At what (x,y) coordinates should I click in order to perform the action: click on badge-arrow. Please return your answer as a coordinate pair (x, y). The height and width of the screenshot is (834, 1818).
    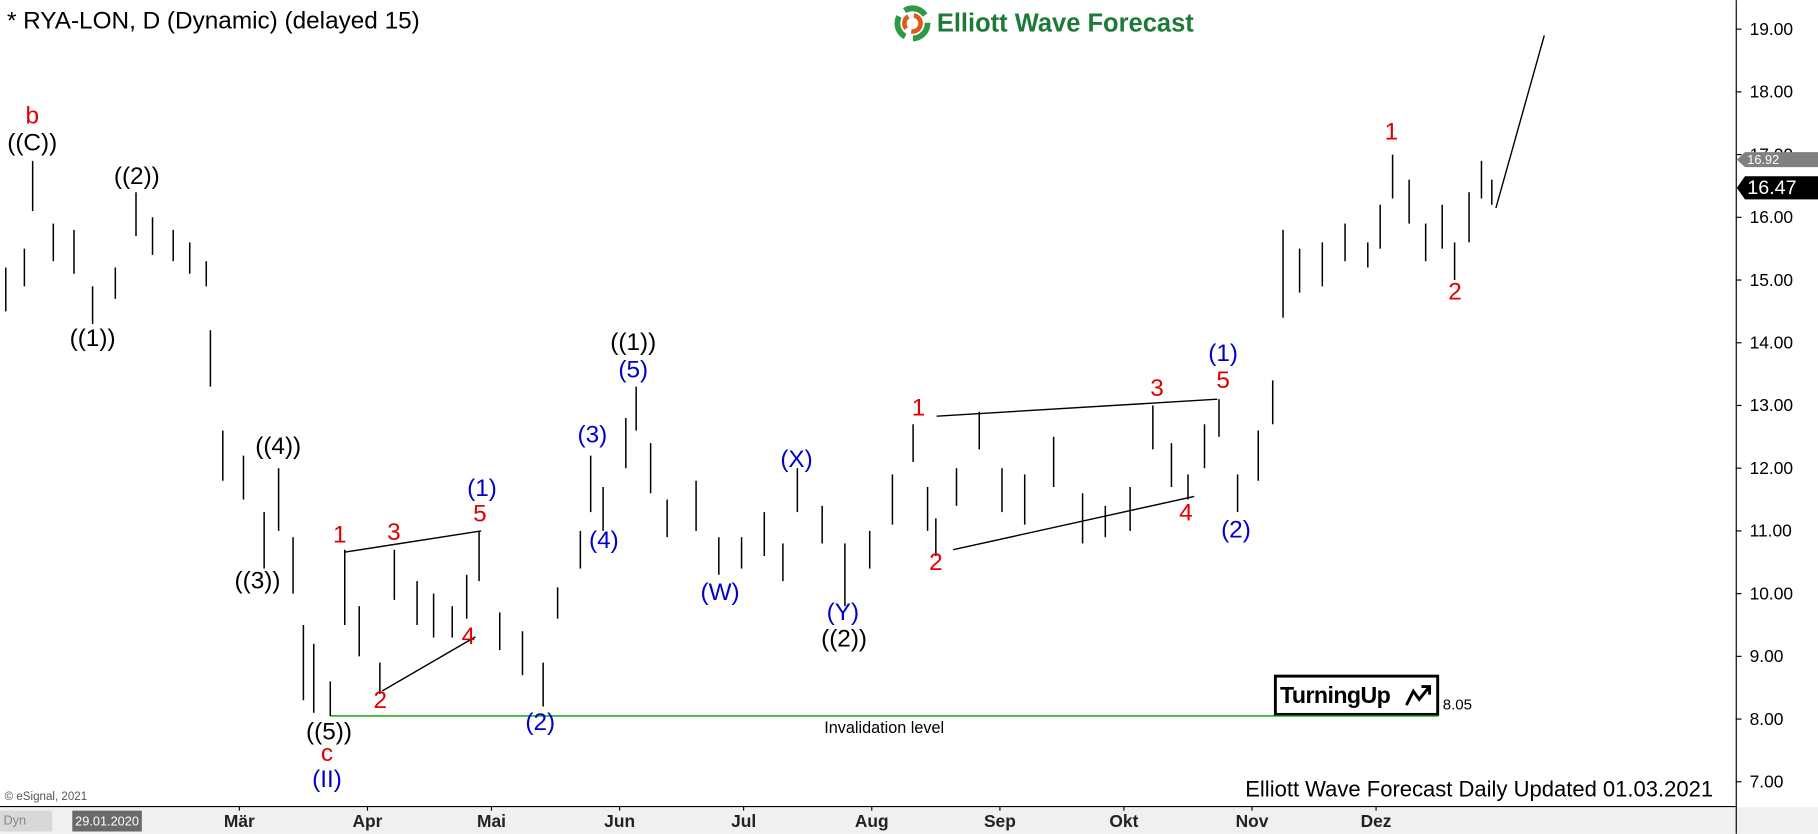
    Looking at the image, I should click on (1418, 695).